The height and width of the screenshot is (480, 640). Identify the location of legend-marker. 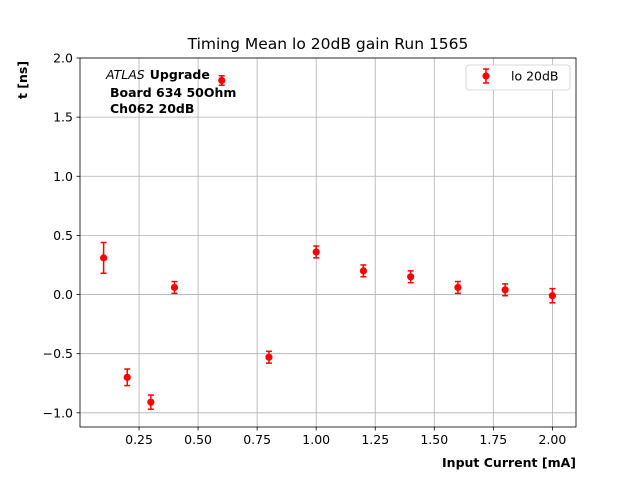
(486, 76).